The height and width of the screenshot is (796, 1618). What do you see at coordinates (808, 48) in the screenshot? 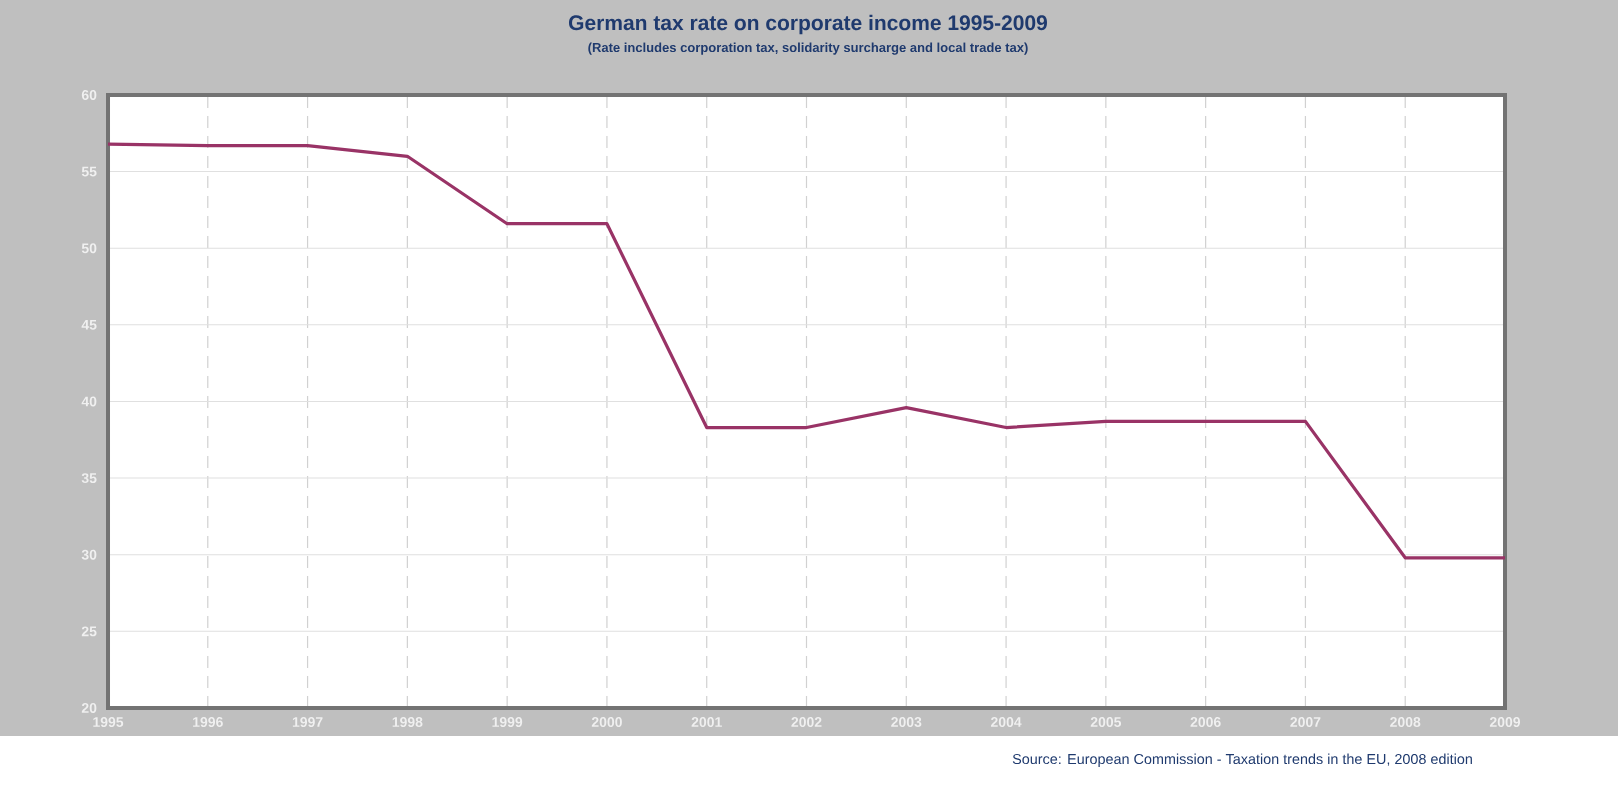
I see `chart-subtitle: (Rate includes corporation tax, solidarity surcharge and local trade tax)` at bounding box center [808, 48].